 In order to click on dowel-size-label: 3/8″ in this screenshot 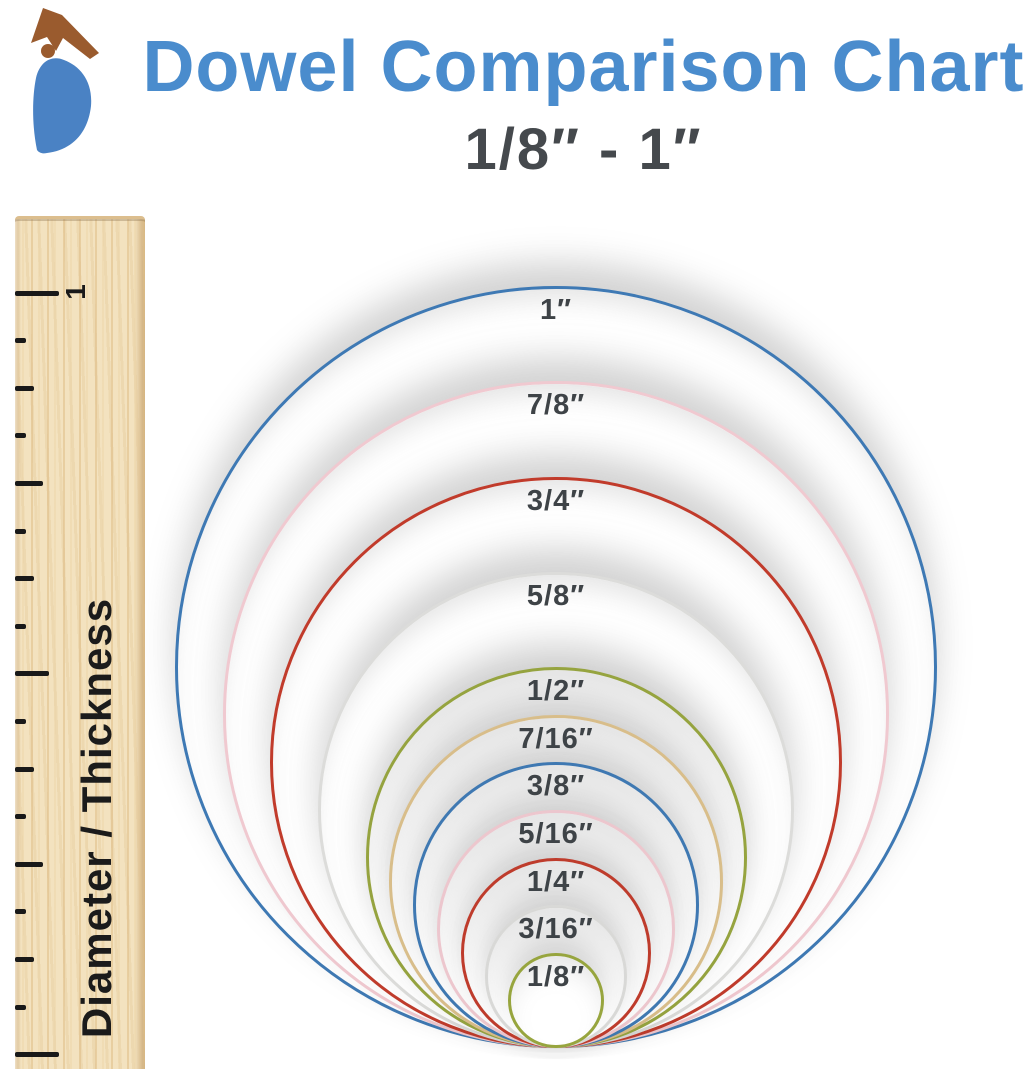, I will do `click(556, 786)`.